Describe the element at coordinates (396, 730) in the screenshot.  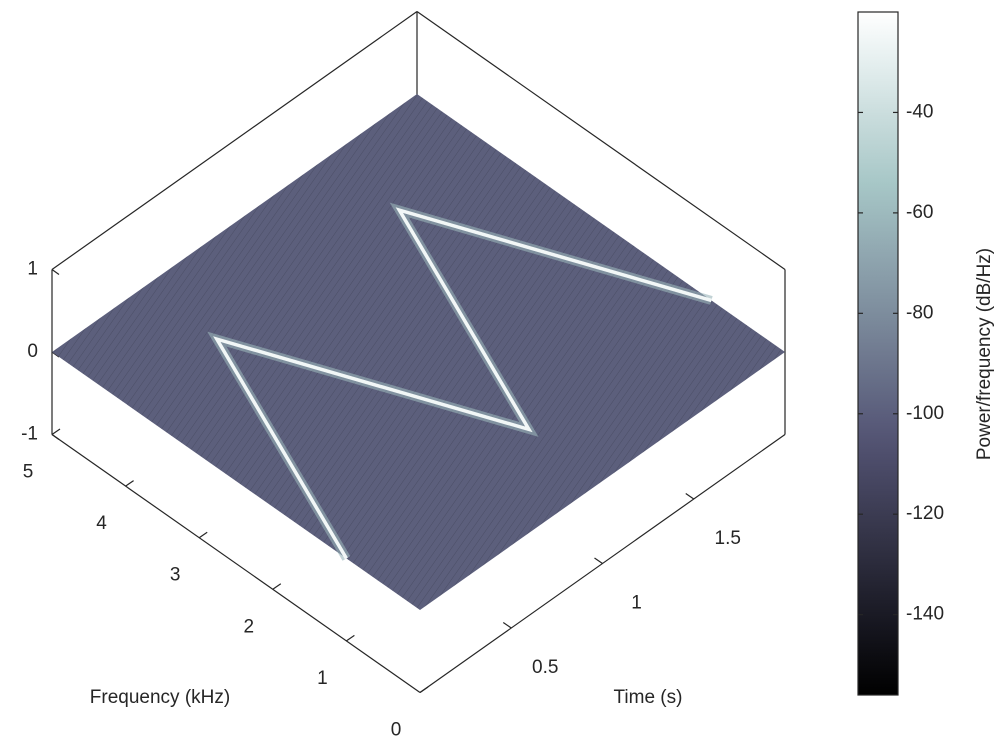
I see `y-tick-label: 0` at that location.